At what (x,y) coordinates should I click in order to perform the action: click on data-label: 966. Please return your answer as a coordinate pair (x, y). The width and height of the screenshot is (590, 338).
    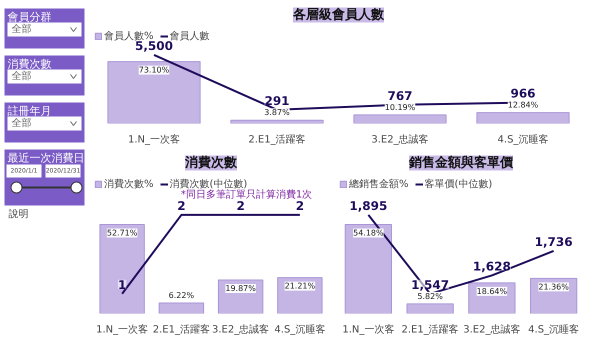
    Looking at the image, I should click on (523, 93).